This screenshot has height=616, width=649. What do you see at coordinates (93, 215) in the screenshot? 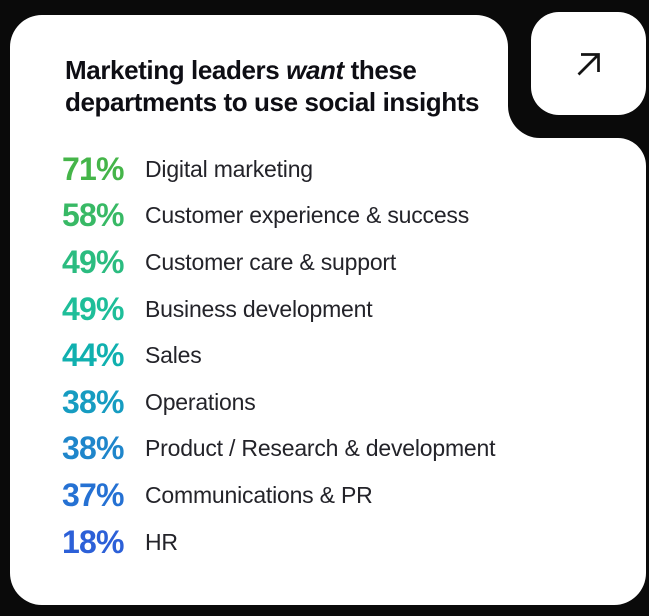
I see `row-percent: 58%` at bounding box center [93, 215].